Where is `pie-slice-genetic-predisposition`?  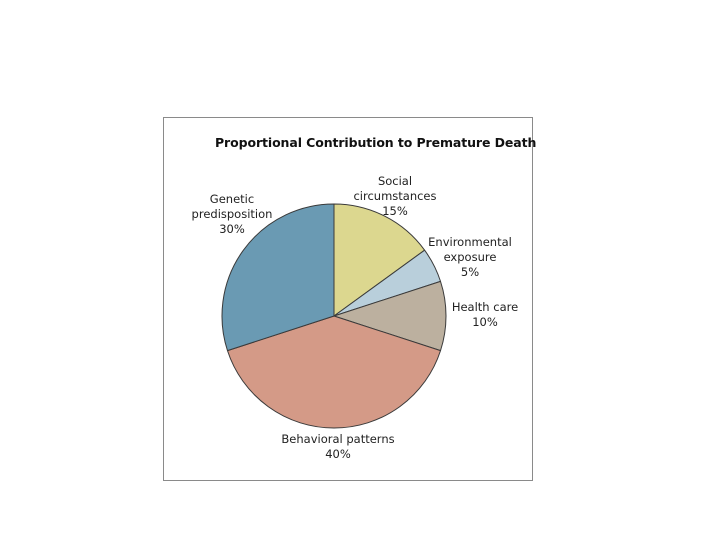
pie-slice-genetic-predisposition is located at coordinates (278, 277).